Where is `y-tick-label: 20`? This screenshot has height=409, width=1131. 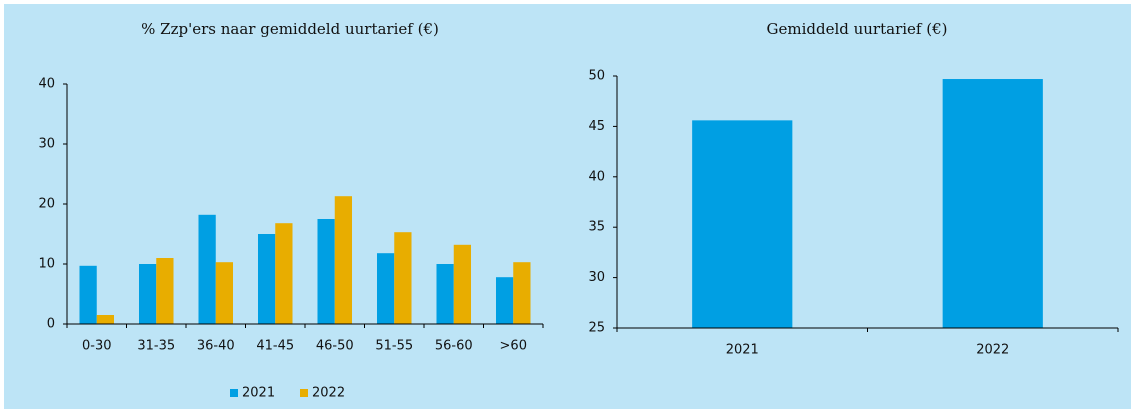 y-tick-label: 20 is located at coordinates (46, 204).